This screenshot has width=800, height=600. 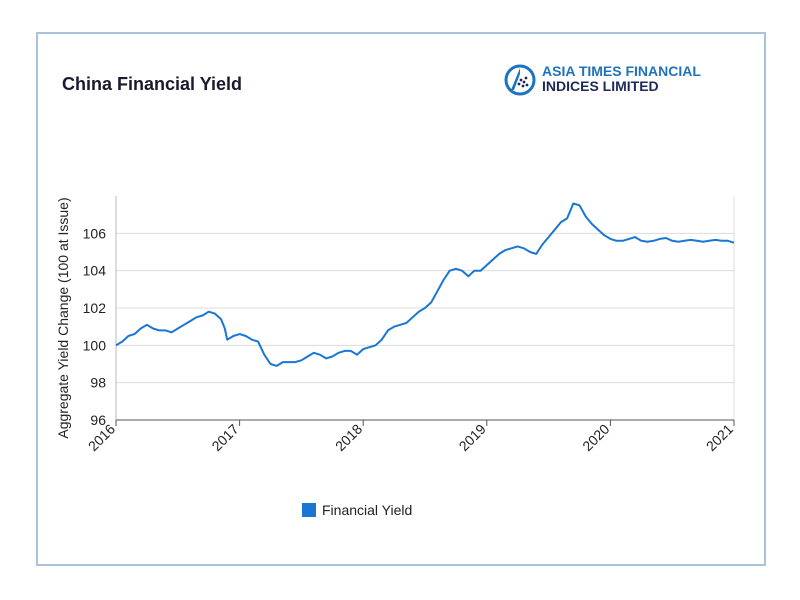 What do you see at coordinates (224, 437) in the screenshot?
I see `x-tick-label: 2017` at bounding box center [224, 437].